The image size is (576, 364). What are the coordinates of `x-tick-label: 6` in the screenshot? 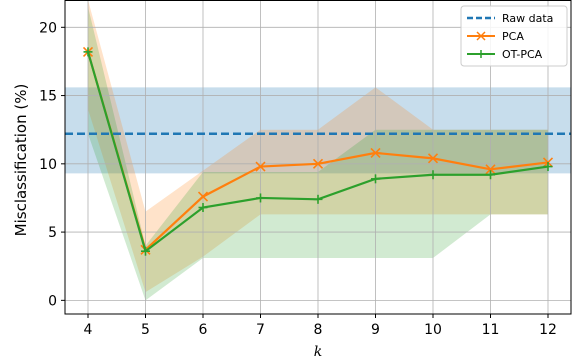 It's located at (203, 330).